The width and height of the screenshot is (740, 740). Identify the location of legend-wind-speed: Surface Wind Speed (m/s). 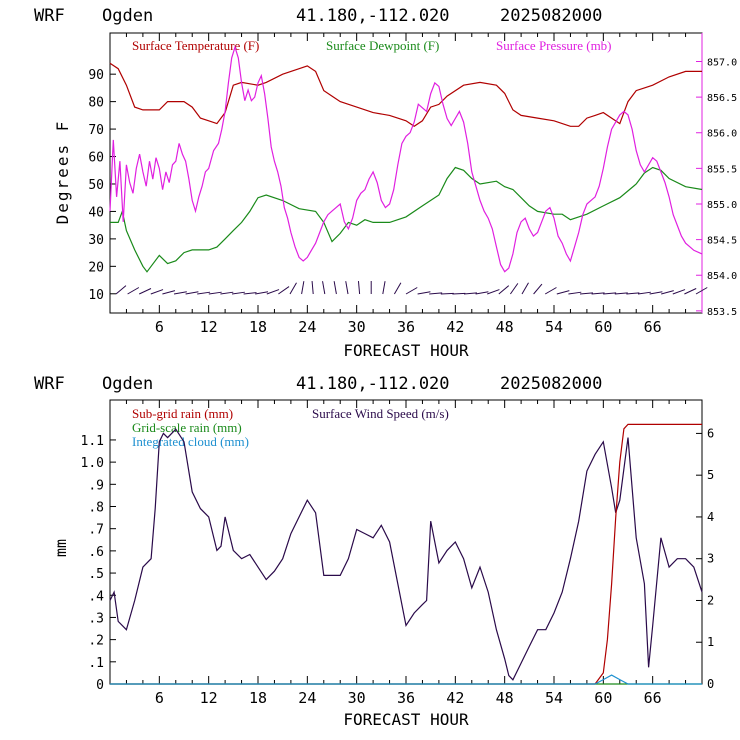
(380, 413).